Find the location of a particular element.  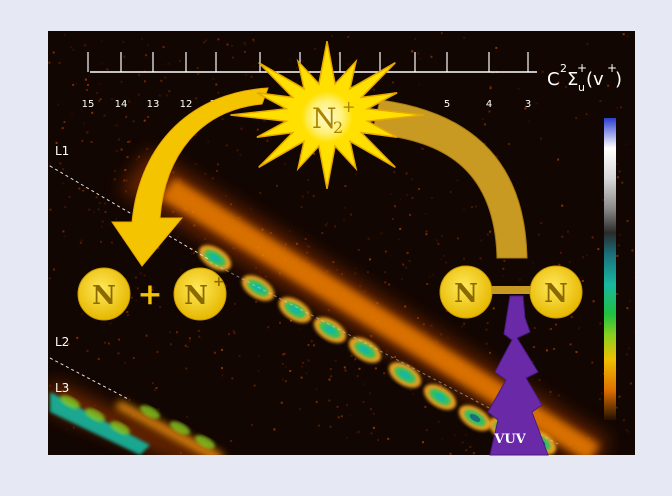

fragment-plus: + is located at coordinates (149, 294).